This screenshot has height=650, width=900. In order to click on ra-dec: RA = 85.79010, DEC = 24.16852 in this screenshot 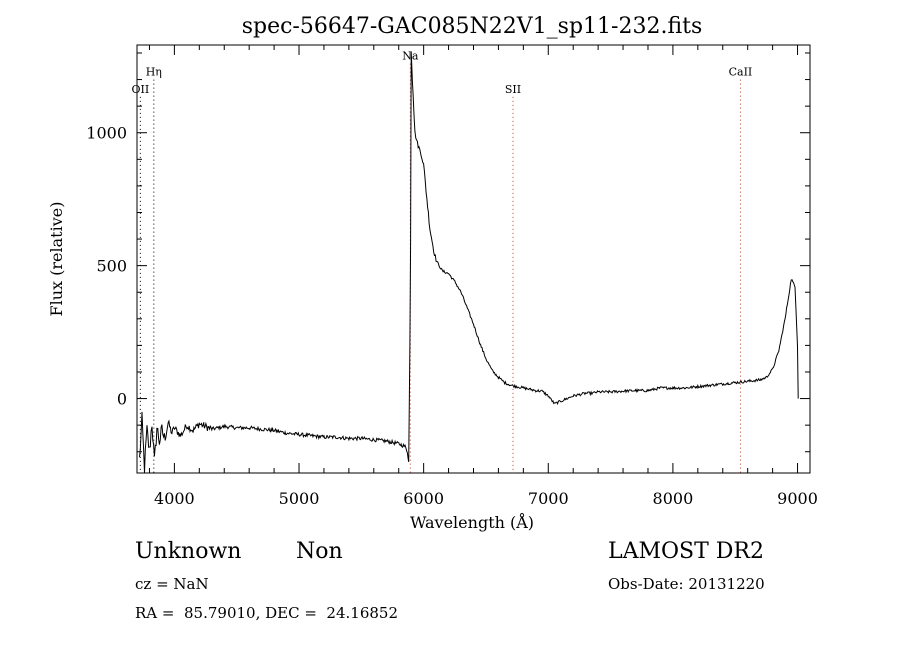, I will do `click(267, 613)`.